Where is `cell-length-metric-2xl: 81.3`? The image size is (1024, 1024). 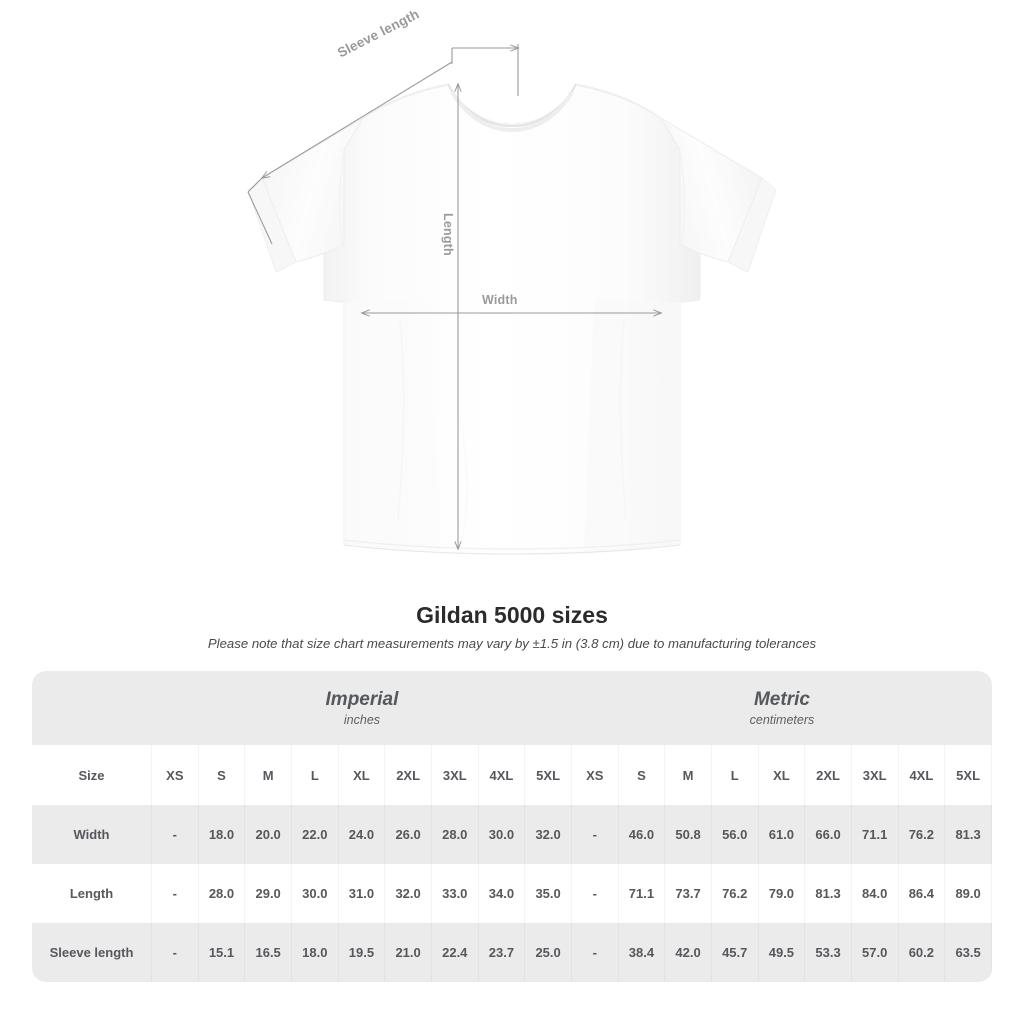 cell-length-metric-2xl: 81.3 is located at coordinates (828, 893).